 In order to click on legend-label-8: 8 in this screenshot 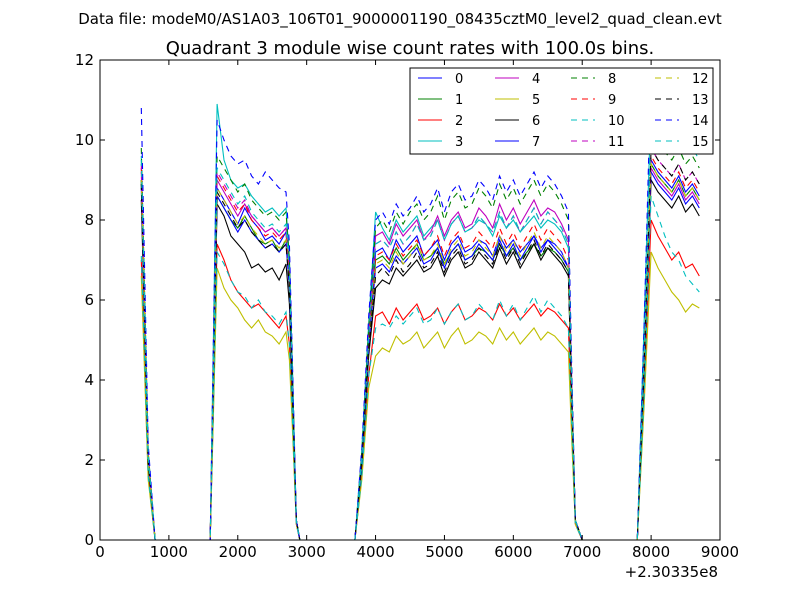, I will do `click(612, 79)`.